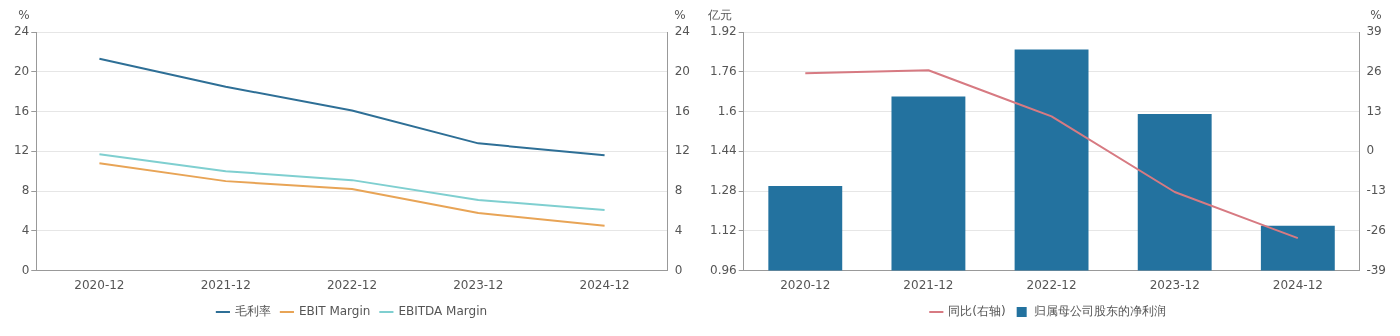 This screenshot has width=1400, height=336. What do you see at coordinates (682, 110) in the screenshot?
I see `y2-tick-label: 16` at bounding box center [682, 110].